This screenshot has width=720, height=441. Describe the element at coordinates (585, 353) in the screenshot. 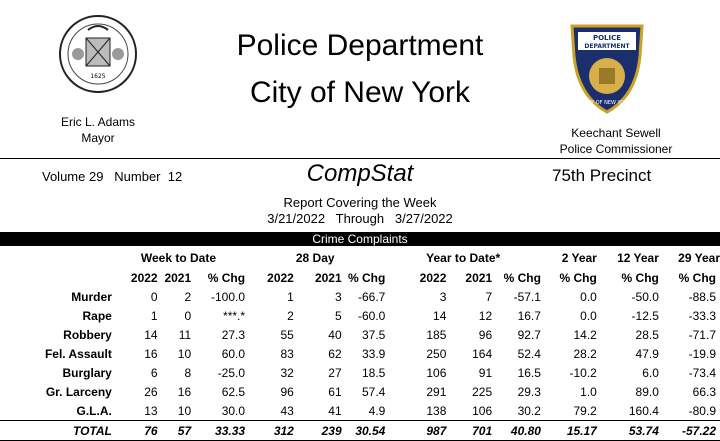

I see `table-cell: 28.2` at that location.